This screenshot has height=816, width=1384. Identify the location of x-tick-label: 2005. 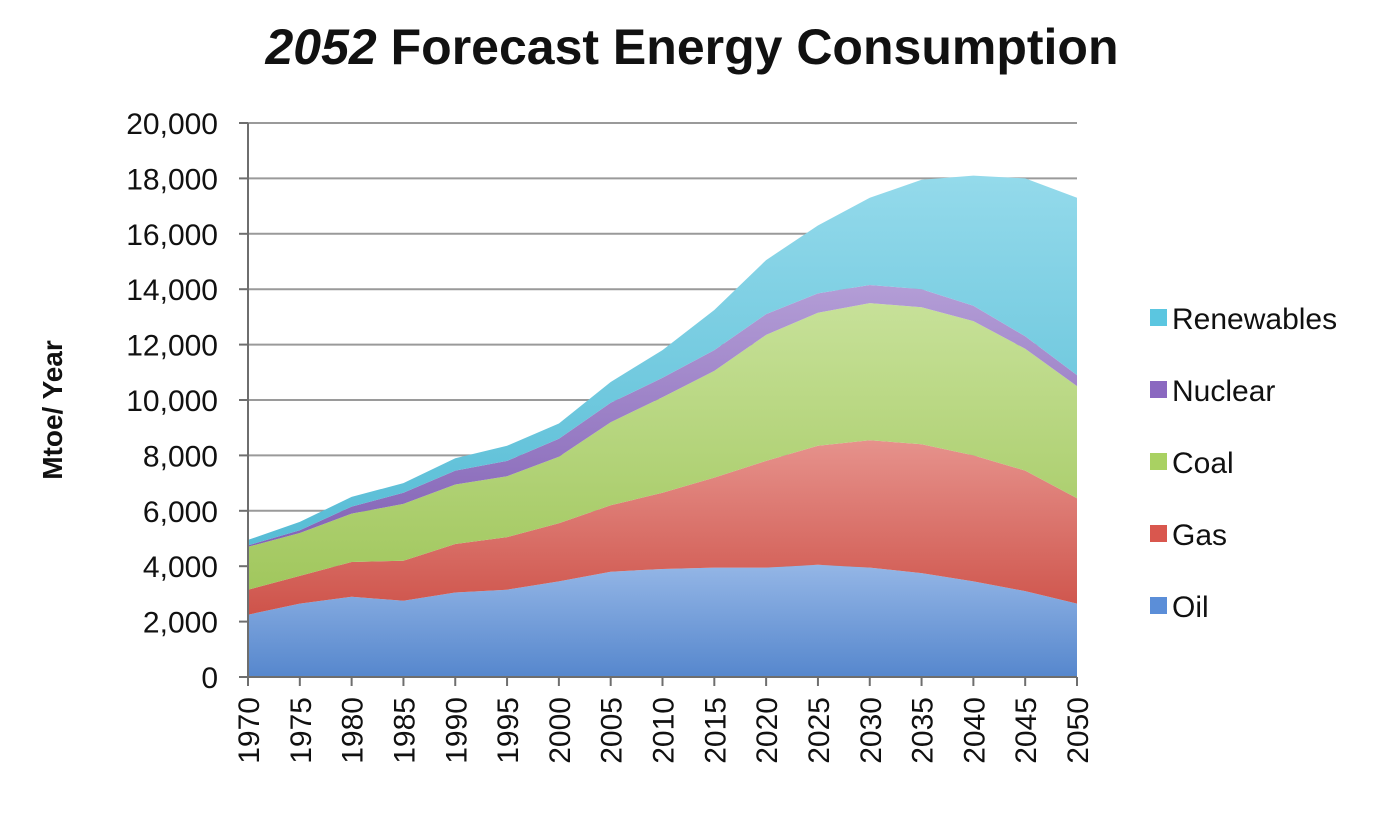
(612, 730).